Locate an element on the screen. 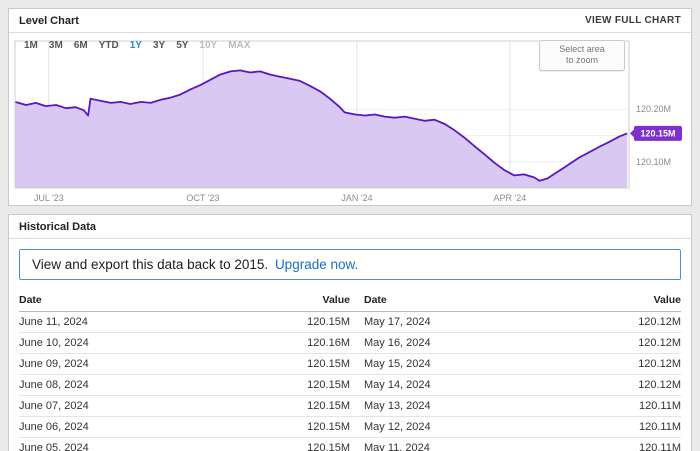 Image resolution: width=700 pixels, height=451 pixels. date-cell: May 11, 2024 is located at coordinates (439, 444).